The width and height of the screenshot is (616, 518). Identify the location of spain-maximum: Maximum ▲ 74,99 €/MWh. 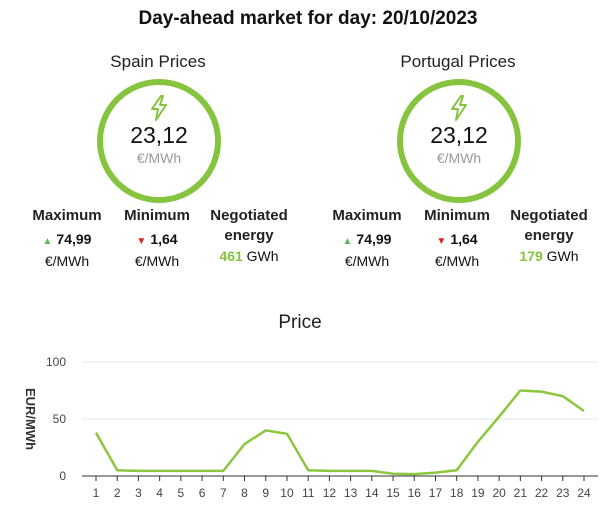
(67, 238).